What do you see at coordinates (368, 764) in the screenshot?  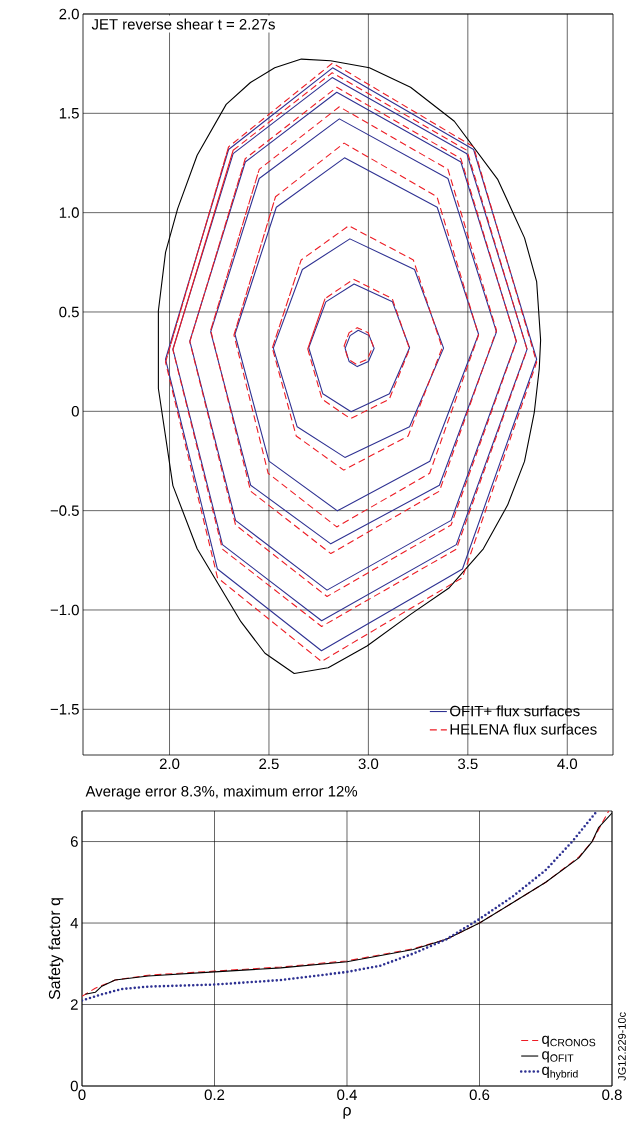 I see `x-tick-label: 3.0` at bounding box center [368, 764].